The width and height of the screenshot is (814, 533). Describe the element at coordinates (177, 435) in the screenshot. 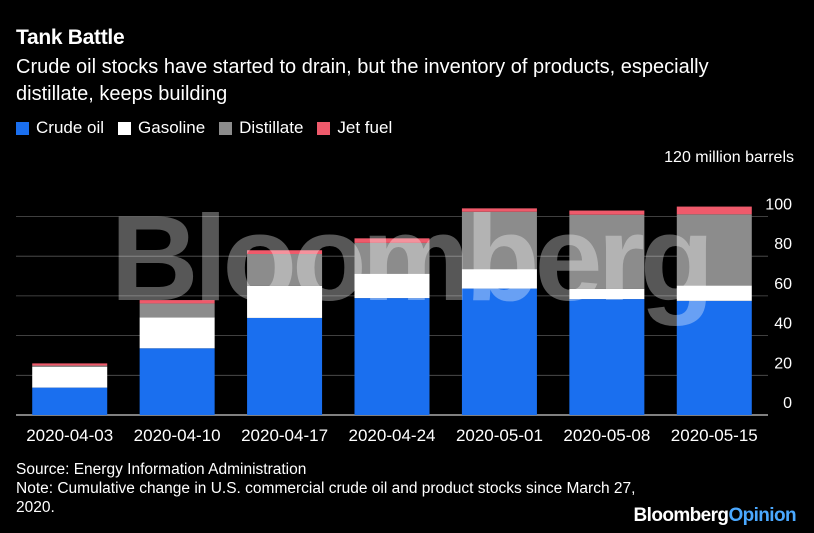

I see `x-tick-label: 2020-04-10` at that location.